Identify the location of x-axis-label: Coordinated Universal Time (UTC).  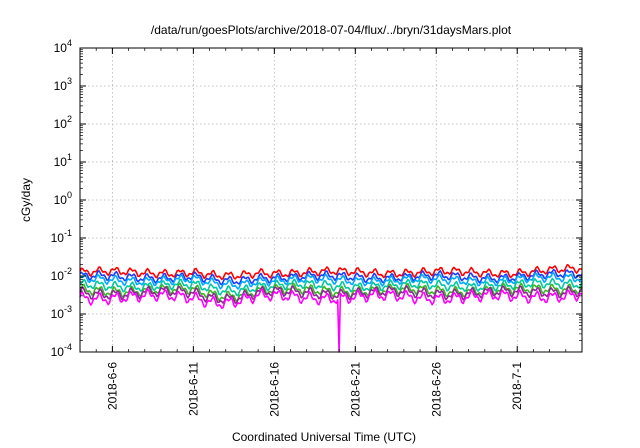
(324, 437).